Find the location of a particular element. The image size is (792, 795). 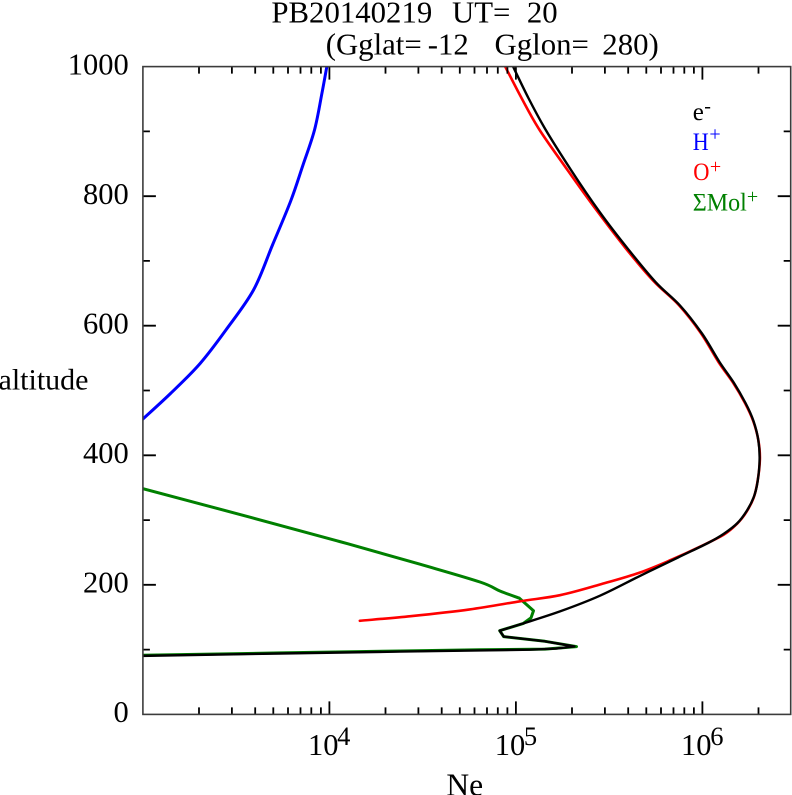

svg-text: 800 is located at coordinates (106, 194).